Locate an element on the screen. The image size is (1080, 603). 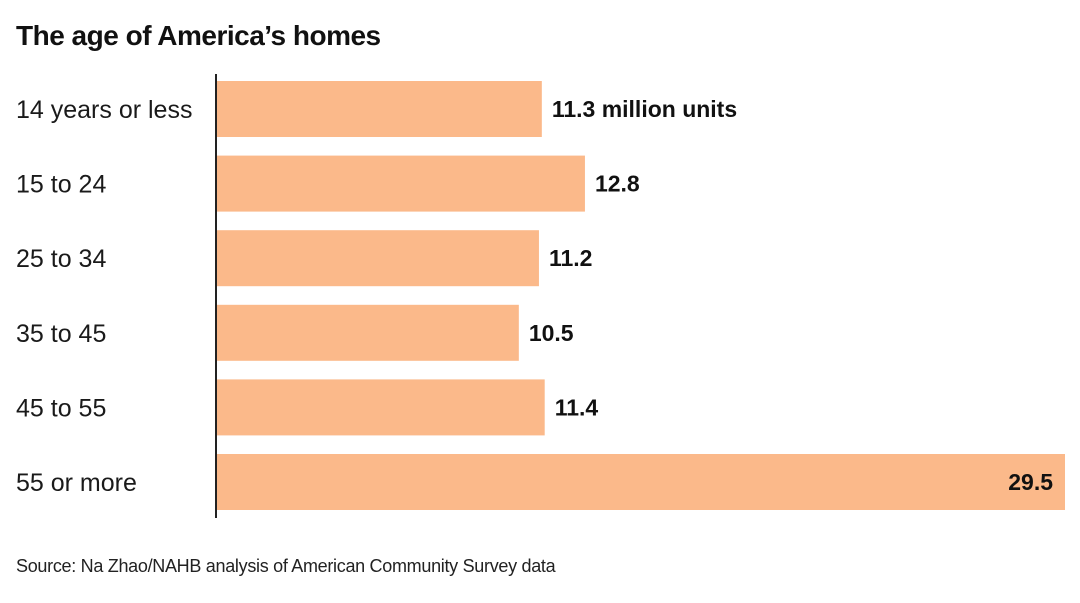
value-label-0: 11.3 million units is located at coordinates (644, 109).